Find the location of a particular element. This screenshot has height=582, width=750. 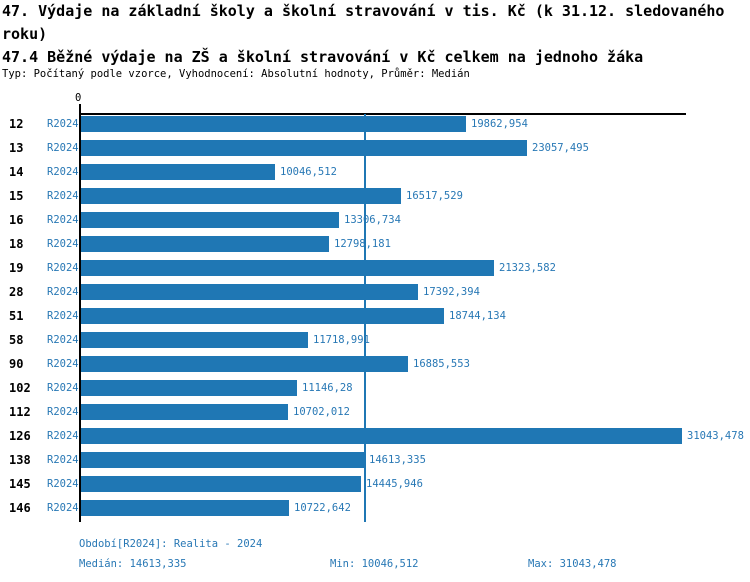

bar-value-label: 10046,512 is located at coordinates (308, 172).